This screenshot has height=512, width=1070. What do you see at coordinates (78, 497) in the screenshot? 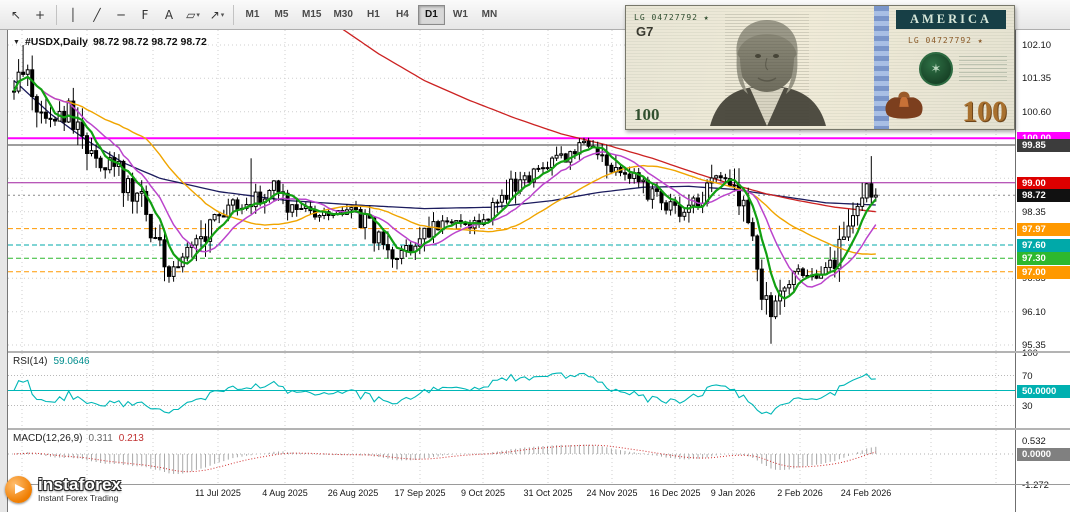
I see `watermark-tagline: Instant Forex Trading` at bounding box center [78, 497].